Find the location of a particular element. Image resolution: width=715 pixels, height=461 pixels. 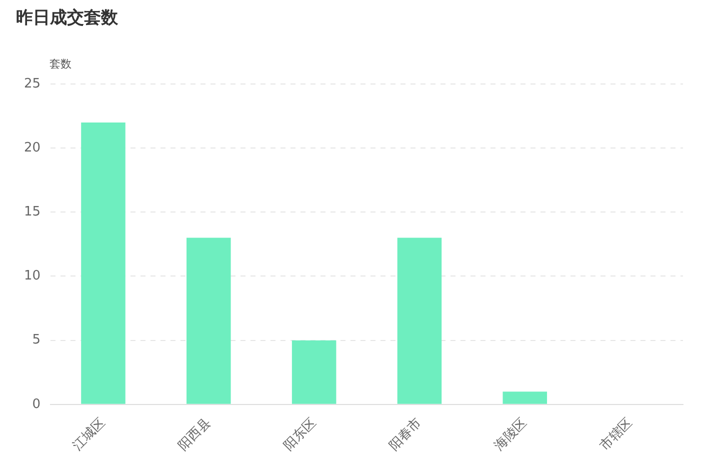

y-tick-label: 0 is located at coordinates (36, 404).